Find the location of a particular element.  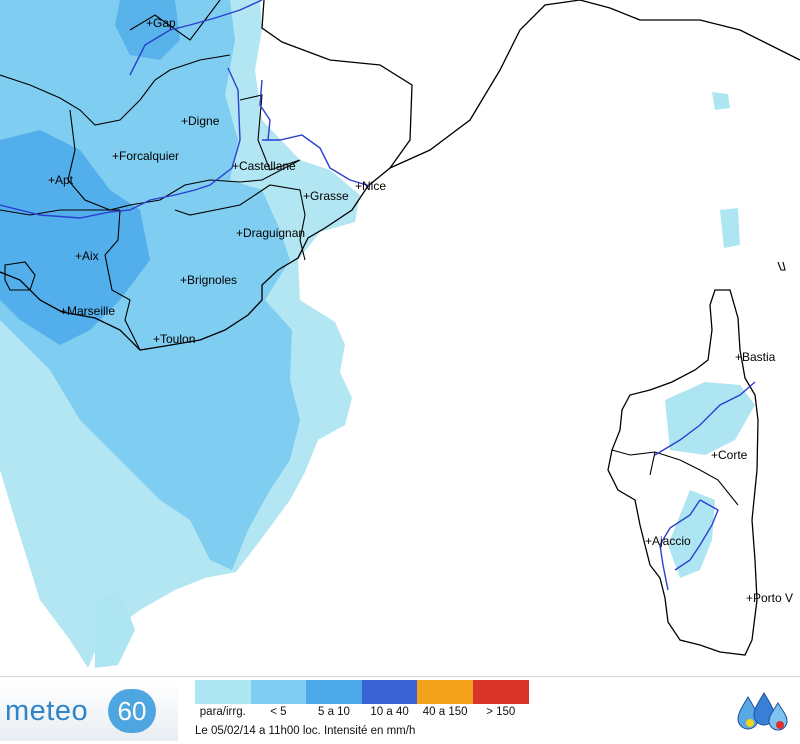

meteo60-logo: meteo 60 is located at coordinates (89, 710).